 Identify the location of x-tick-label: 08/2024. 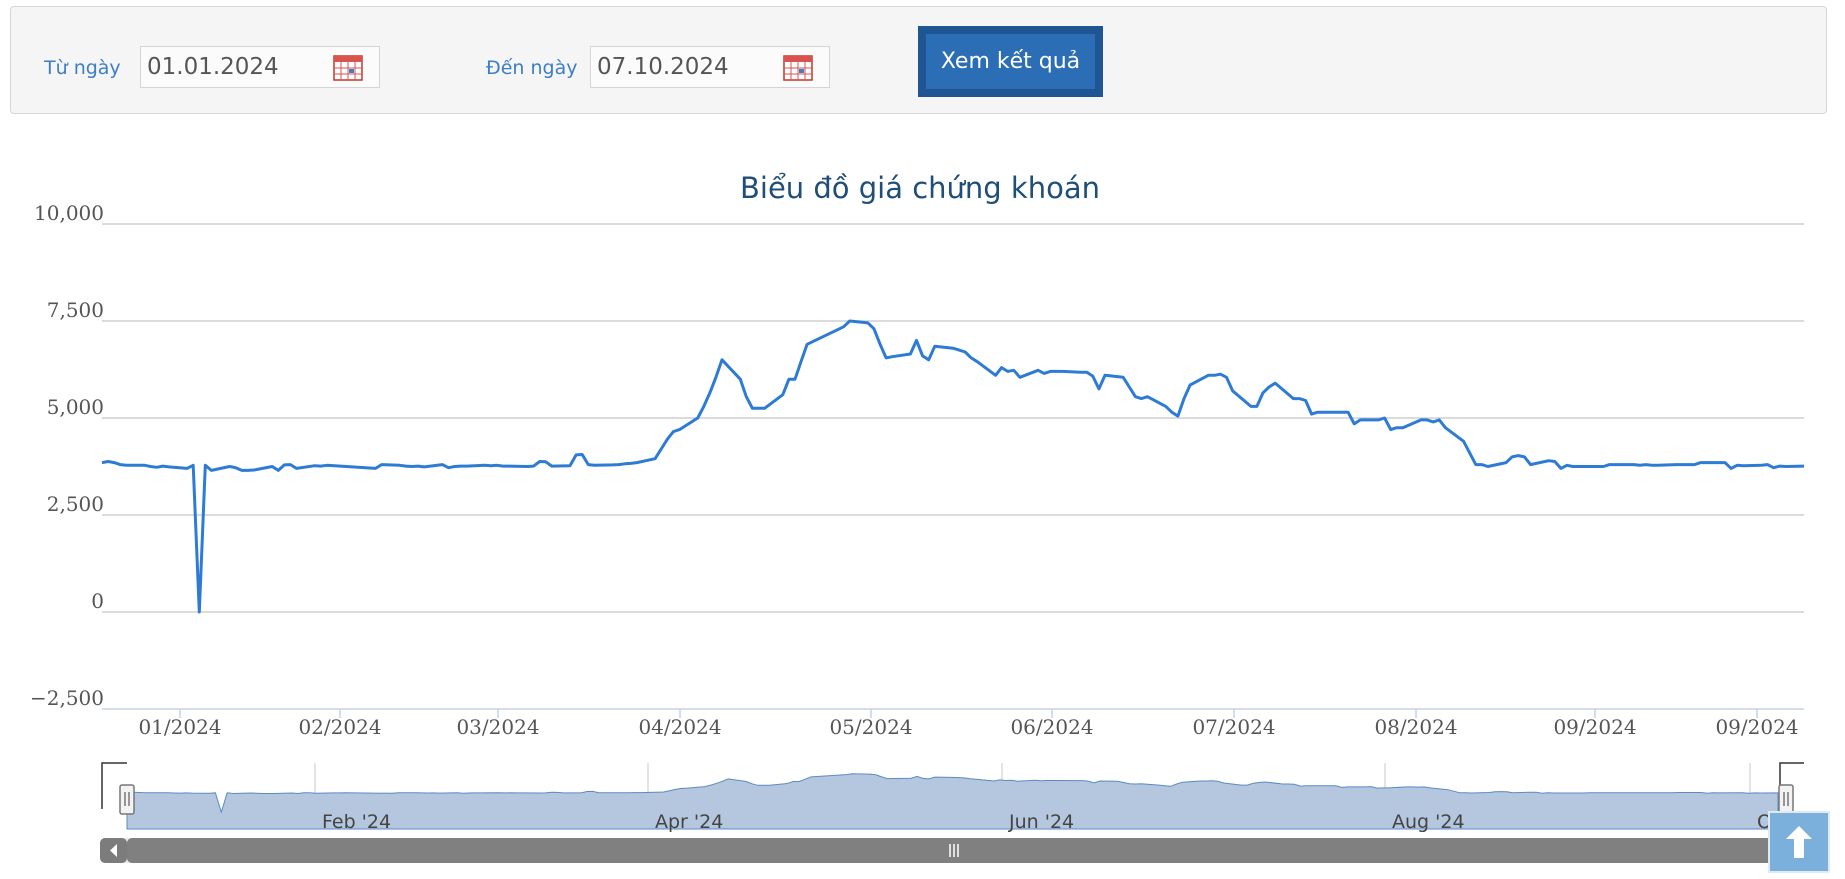
(1415, 727).